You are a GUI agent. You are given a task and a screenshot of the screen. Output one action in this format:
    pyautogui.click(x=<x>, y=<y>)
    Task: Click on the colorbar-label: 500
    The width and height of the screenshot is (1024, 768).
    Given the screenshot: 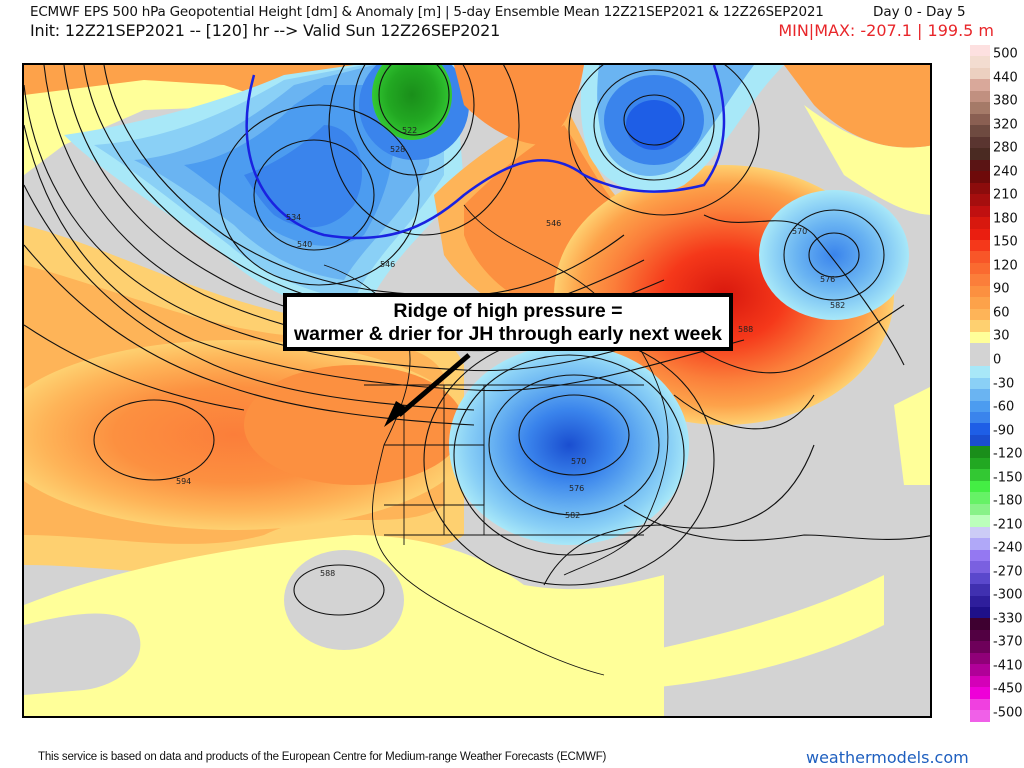 What is the action you would take?
    pyautogui.click(x=1005, y=54)
    